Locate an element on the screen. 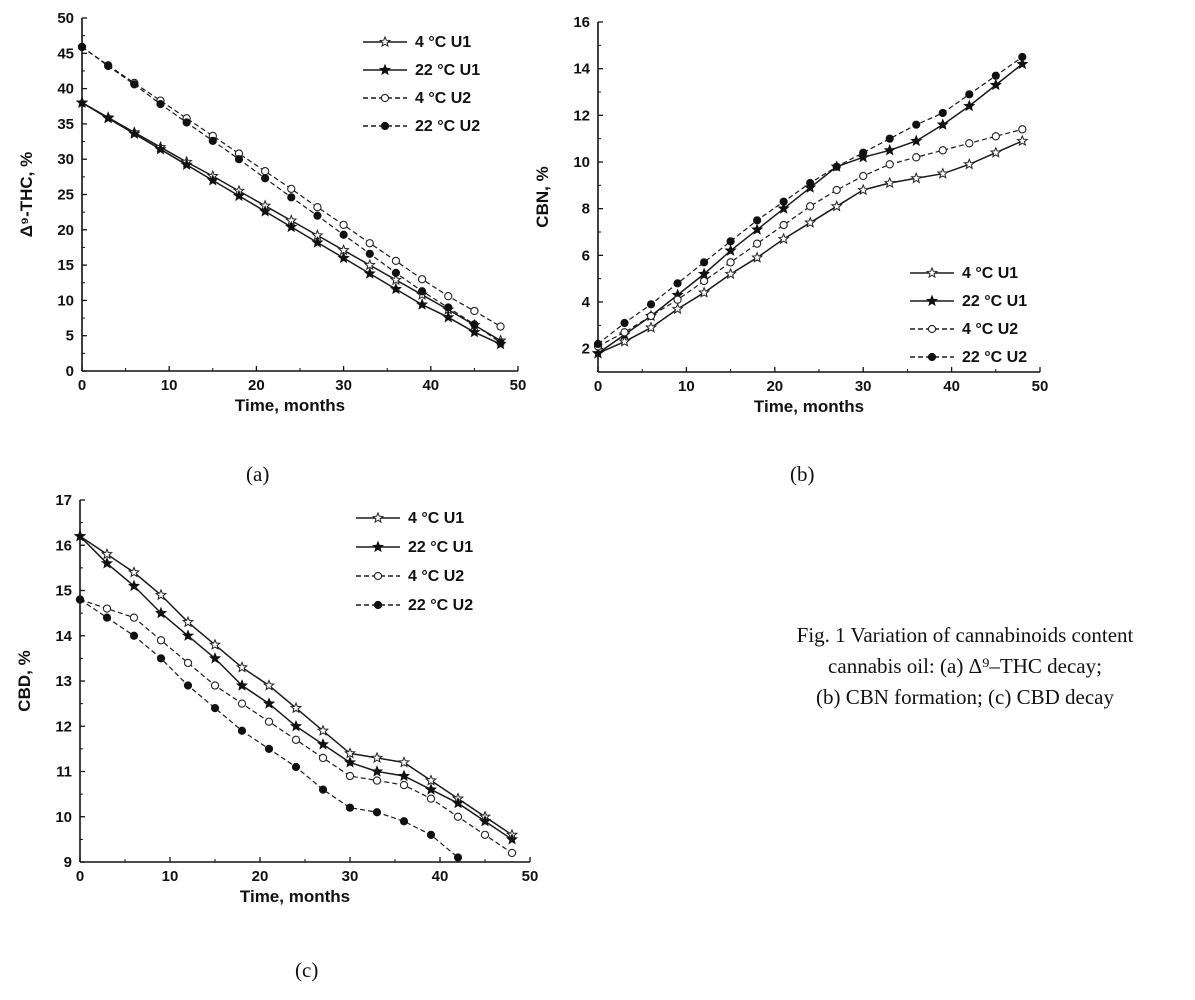 Image resolution: width=1195 pixels, height=1000 pixels. y-tick-label-b: 16 is located at coordinates (581, 22).